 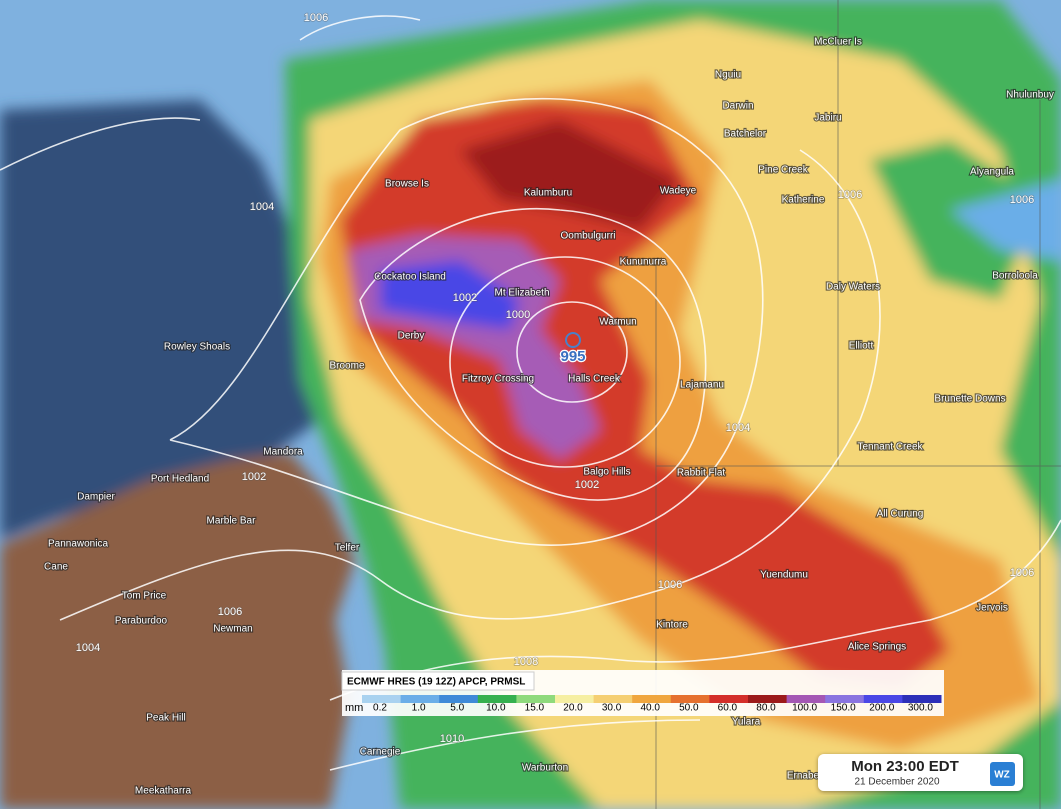 What do you see at coordinates (804, 708) in the screenshot?
I see `legend-label: 100.0` at bounding box center [804, 708].